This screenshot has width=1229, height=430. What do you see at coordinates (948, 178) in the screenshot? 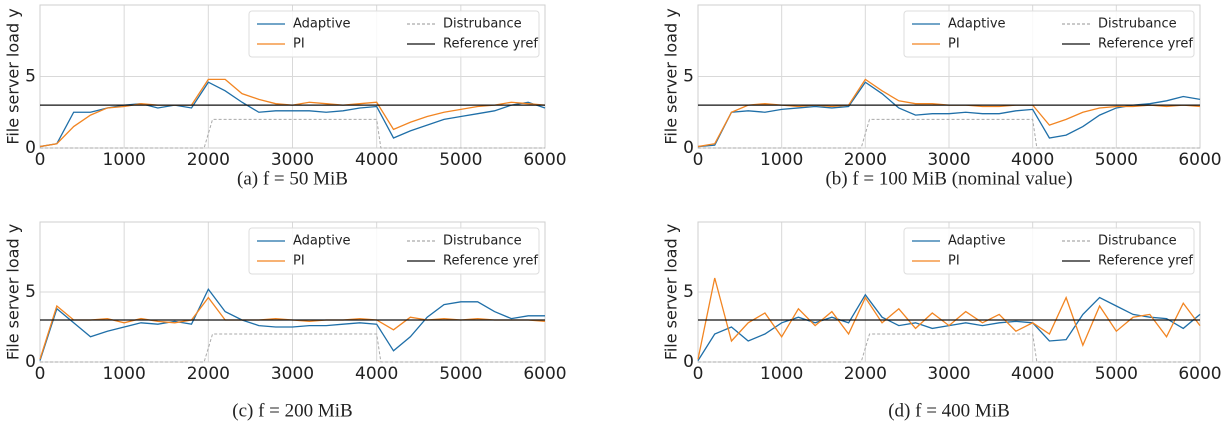
I see `caption: (b) f = 100 MiB (nominal value)` at bounding box center [948, 178].